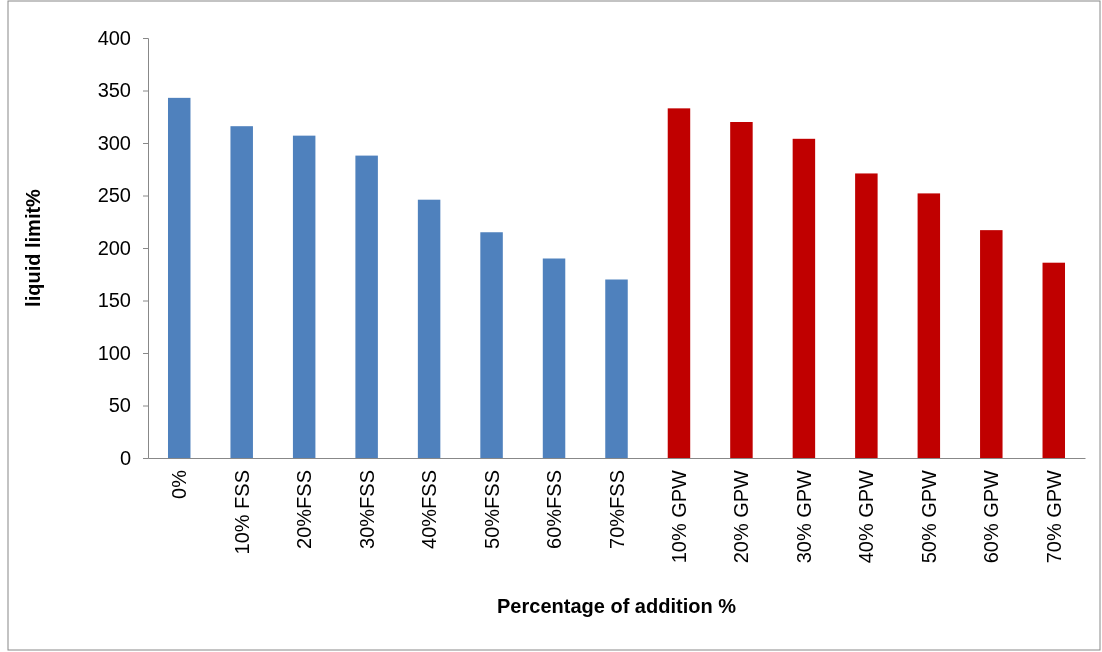  I want to click on y-tick-label: 50, so click(119, 405).